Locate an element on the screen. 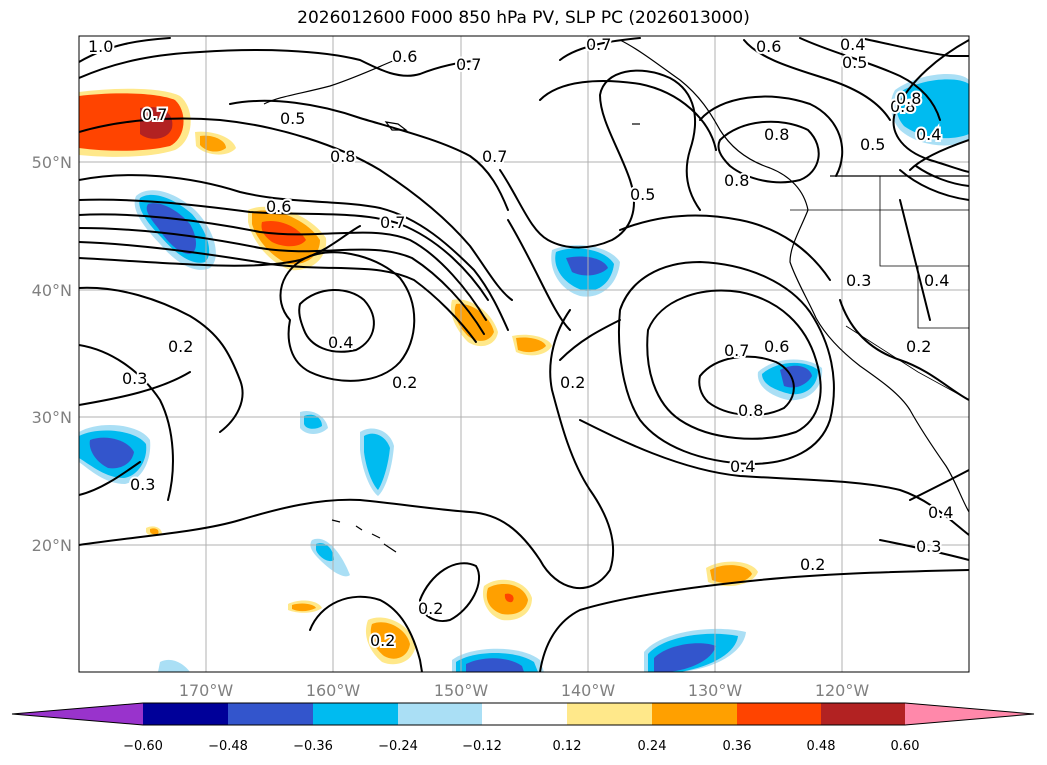  colorbar-tick: −0.12 is located at coordinates (482, 746).